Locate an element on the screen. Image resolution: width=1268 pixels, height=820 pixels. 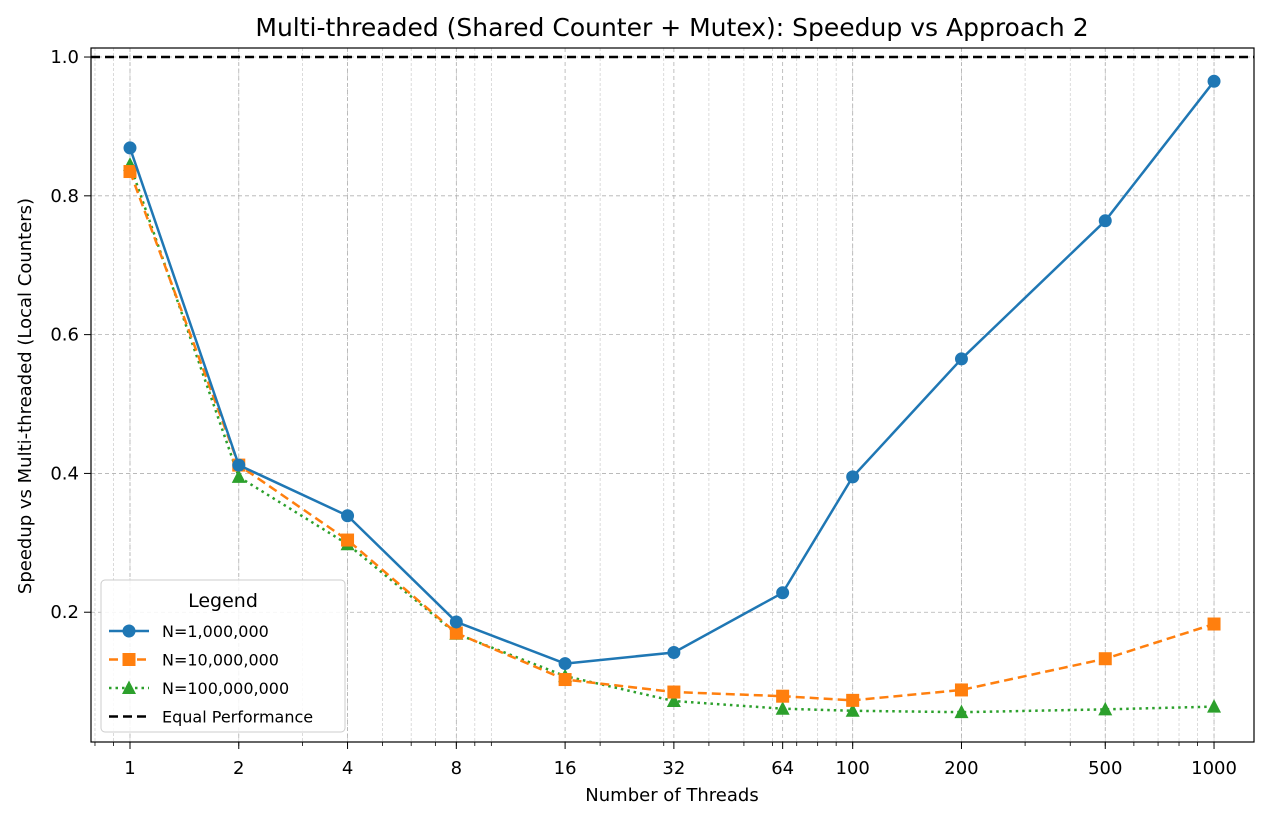
y-tick-label: 0.8 is located at coordinates (64, 196).